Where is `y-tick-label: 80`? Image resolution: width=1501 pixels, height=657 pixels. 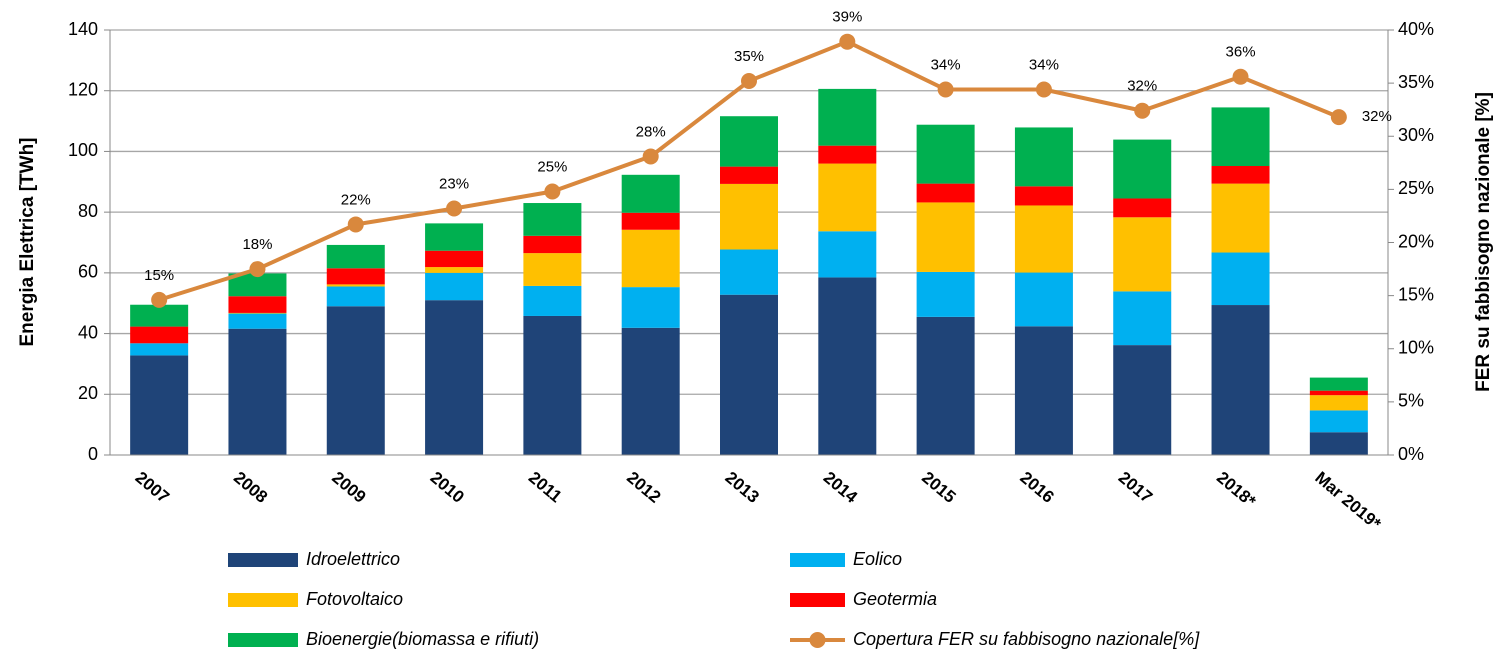 y-tick-label: 80 is located at coordinates (88, 211).